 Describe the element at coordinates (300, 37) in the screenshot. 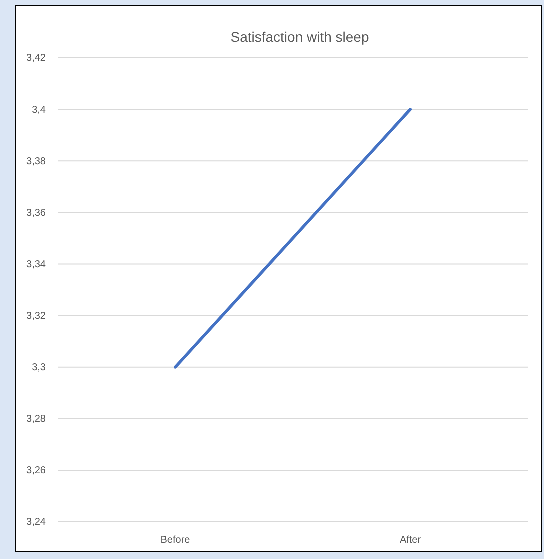

I see `chart-title: Satisfaction with sleep` at that location.